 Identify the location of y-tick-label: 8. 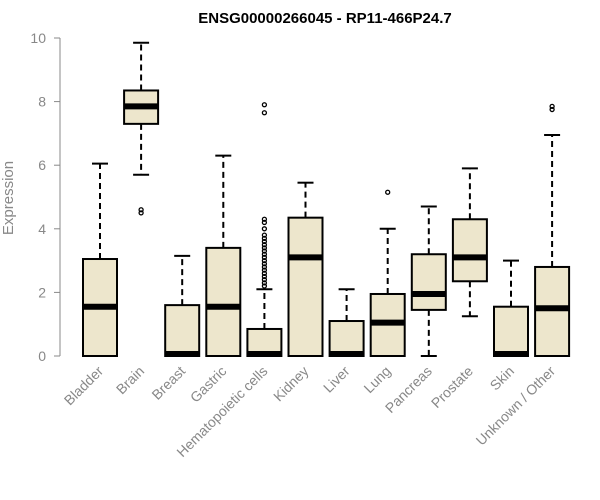
(42, 102).